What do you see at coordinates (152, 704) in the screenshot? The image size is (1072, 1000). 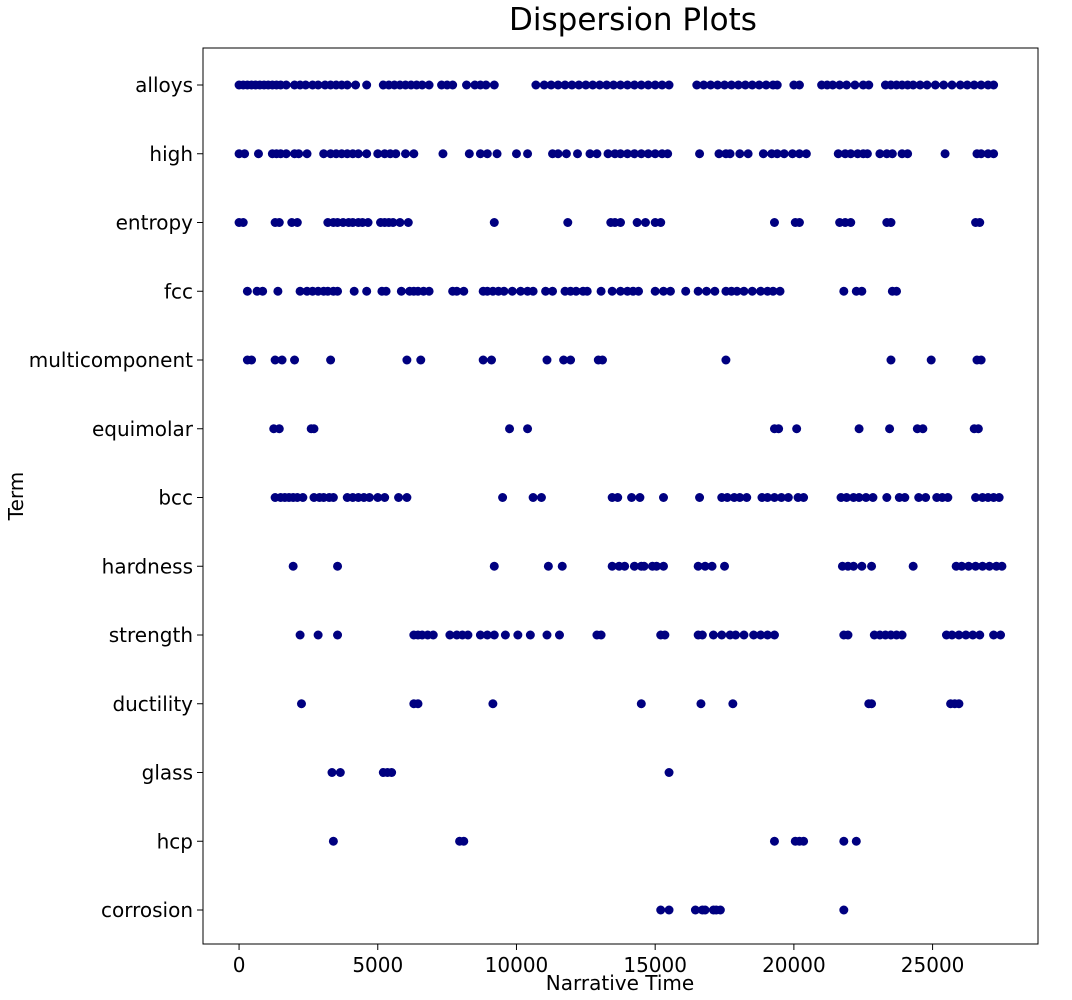 I see `y-tick-label-ductility: ductility` at bounding box center [152, 704].